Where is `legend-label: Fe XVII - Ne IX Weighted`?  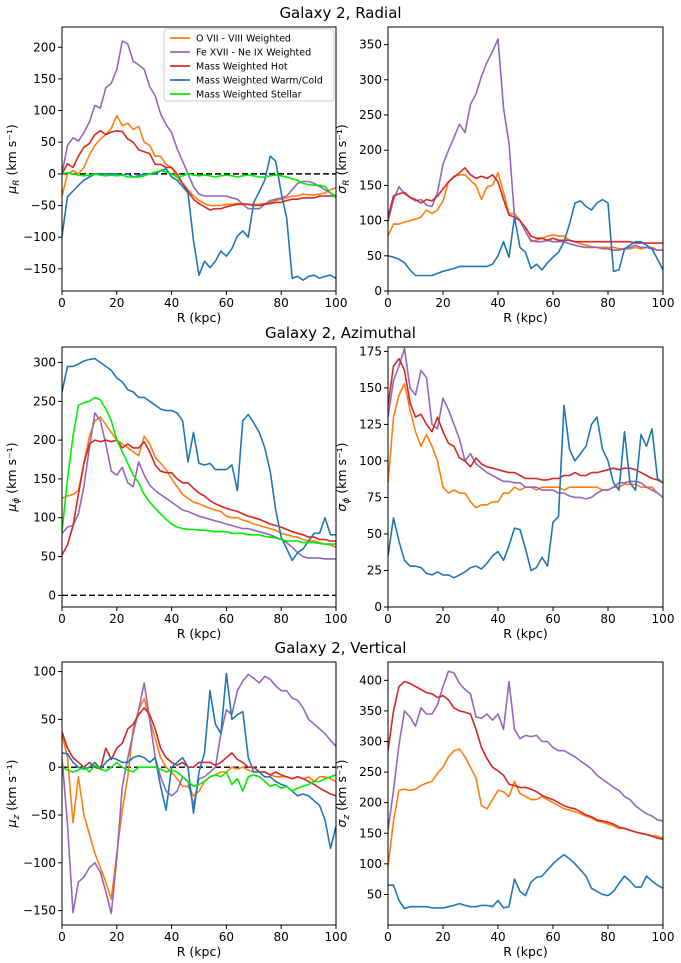 legend-label: Fe XVII - Ne IX Weighted is located at coordinates (253, 53).